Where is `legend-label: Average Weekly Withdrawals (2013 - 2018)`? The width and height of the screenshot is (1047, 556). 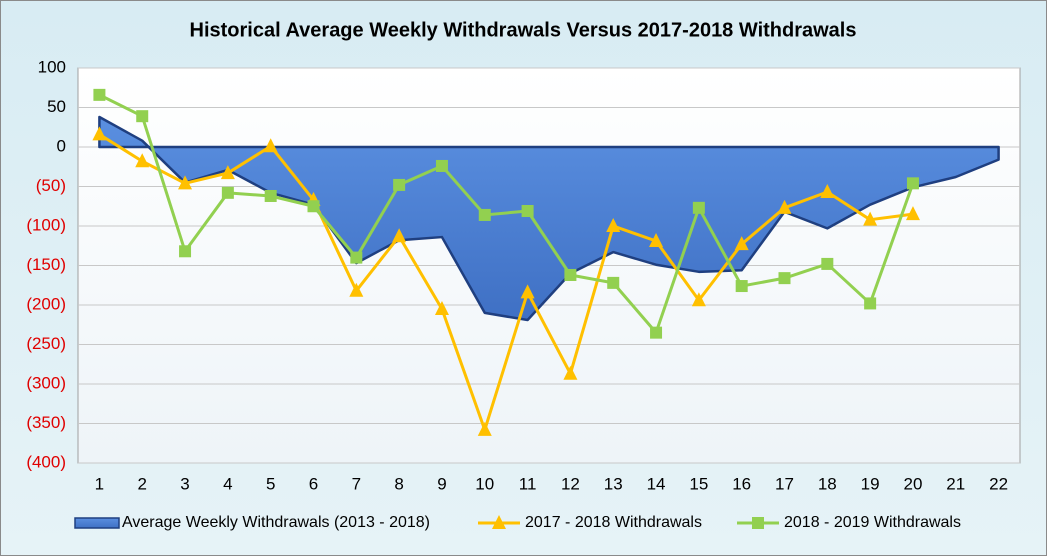
legend-label: Average Weekly Withdrawals (2013 - 2018) is located at coordinates (276, 522).